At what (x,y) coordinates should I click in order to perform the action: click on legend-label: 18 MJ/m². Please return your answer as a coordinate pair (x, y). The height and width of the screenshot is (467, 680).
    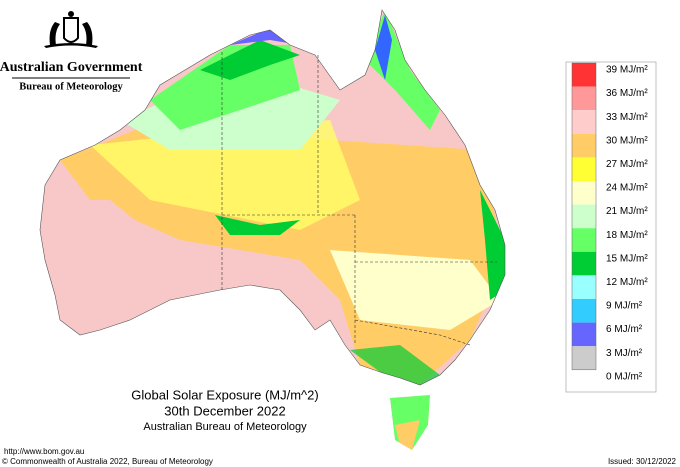
    Looking at the image, I should click on (627, 235).